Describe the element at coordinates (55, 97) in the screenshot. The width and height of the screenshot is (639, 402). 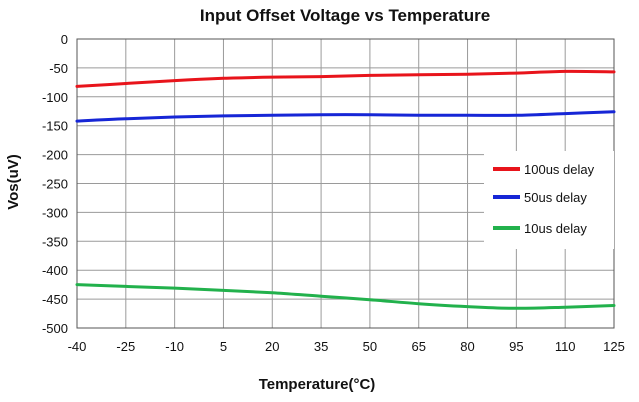
I see `y-tick-label: -100` at that location.